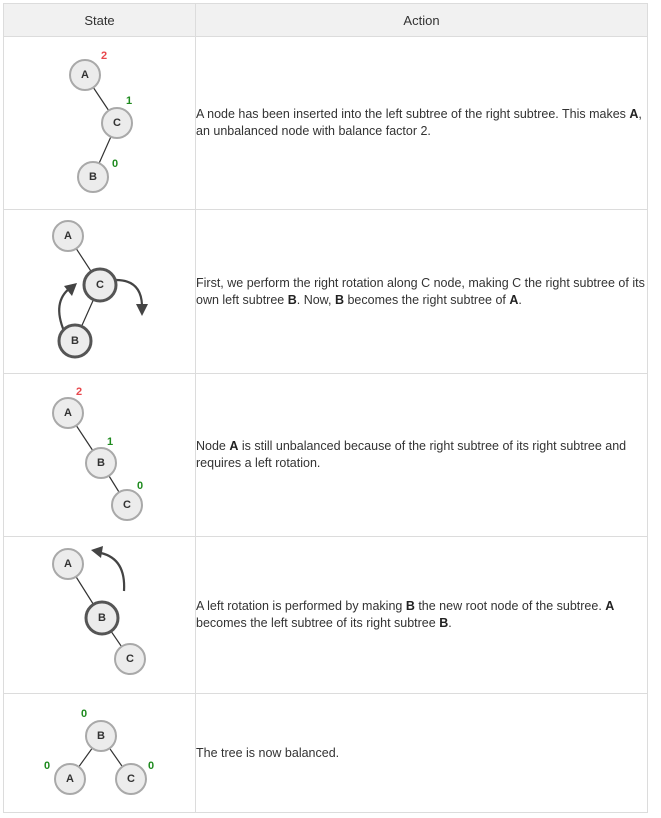  I want to click on action-text: Node, so click(213, 446).